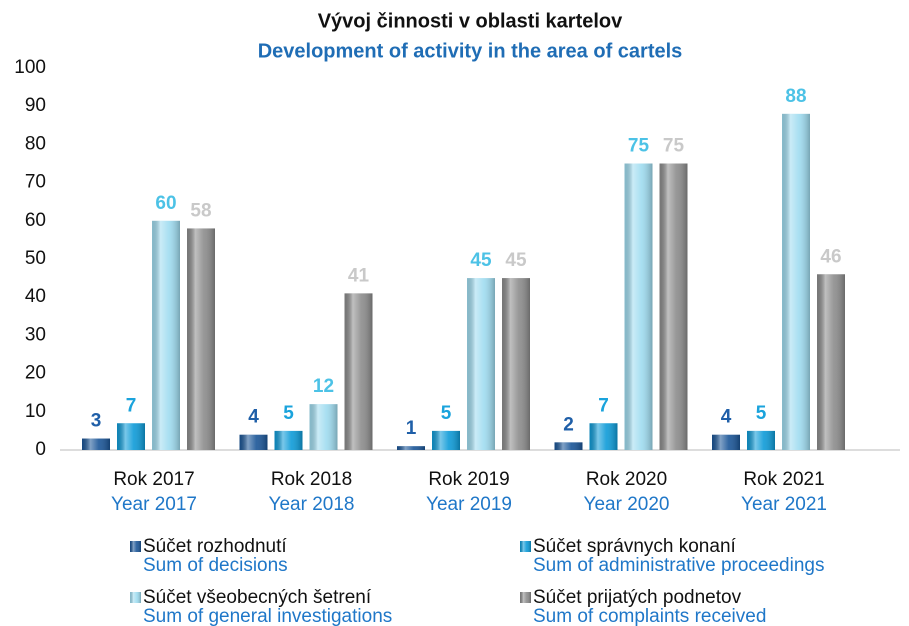 The image size is (909, 626). Describe the element at coordinates (165, 203) in the screenshot. I see `value-label: 60` at that location.